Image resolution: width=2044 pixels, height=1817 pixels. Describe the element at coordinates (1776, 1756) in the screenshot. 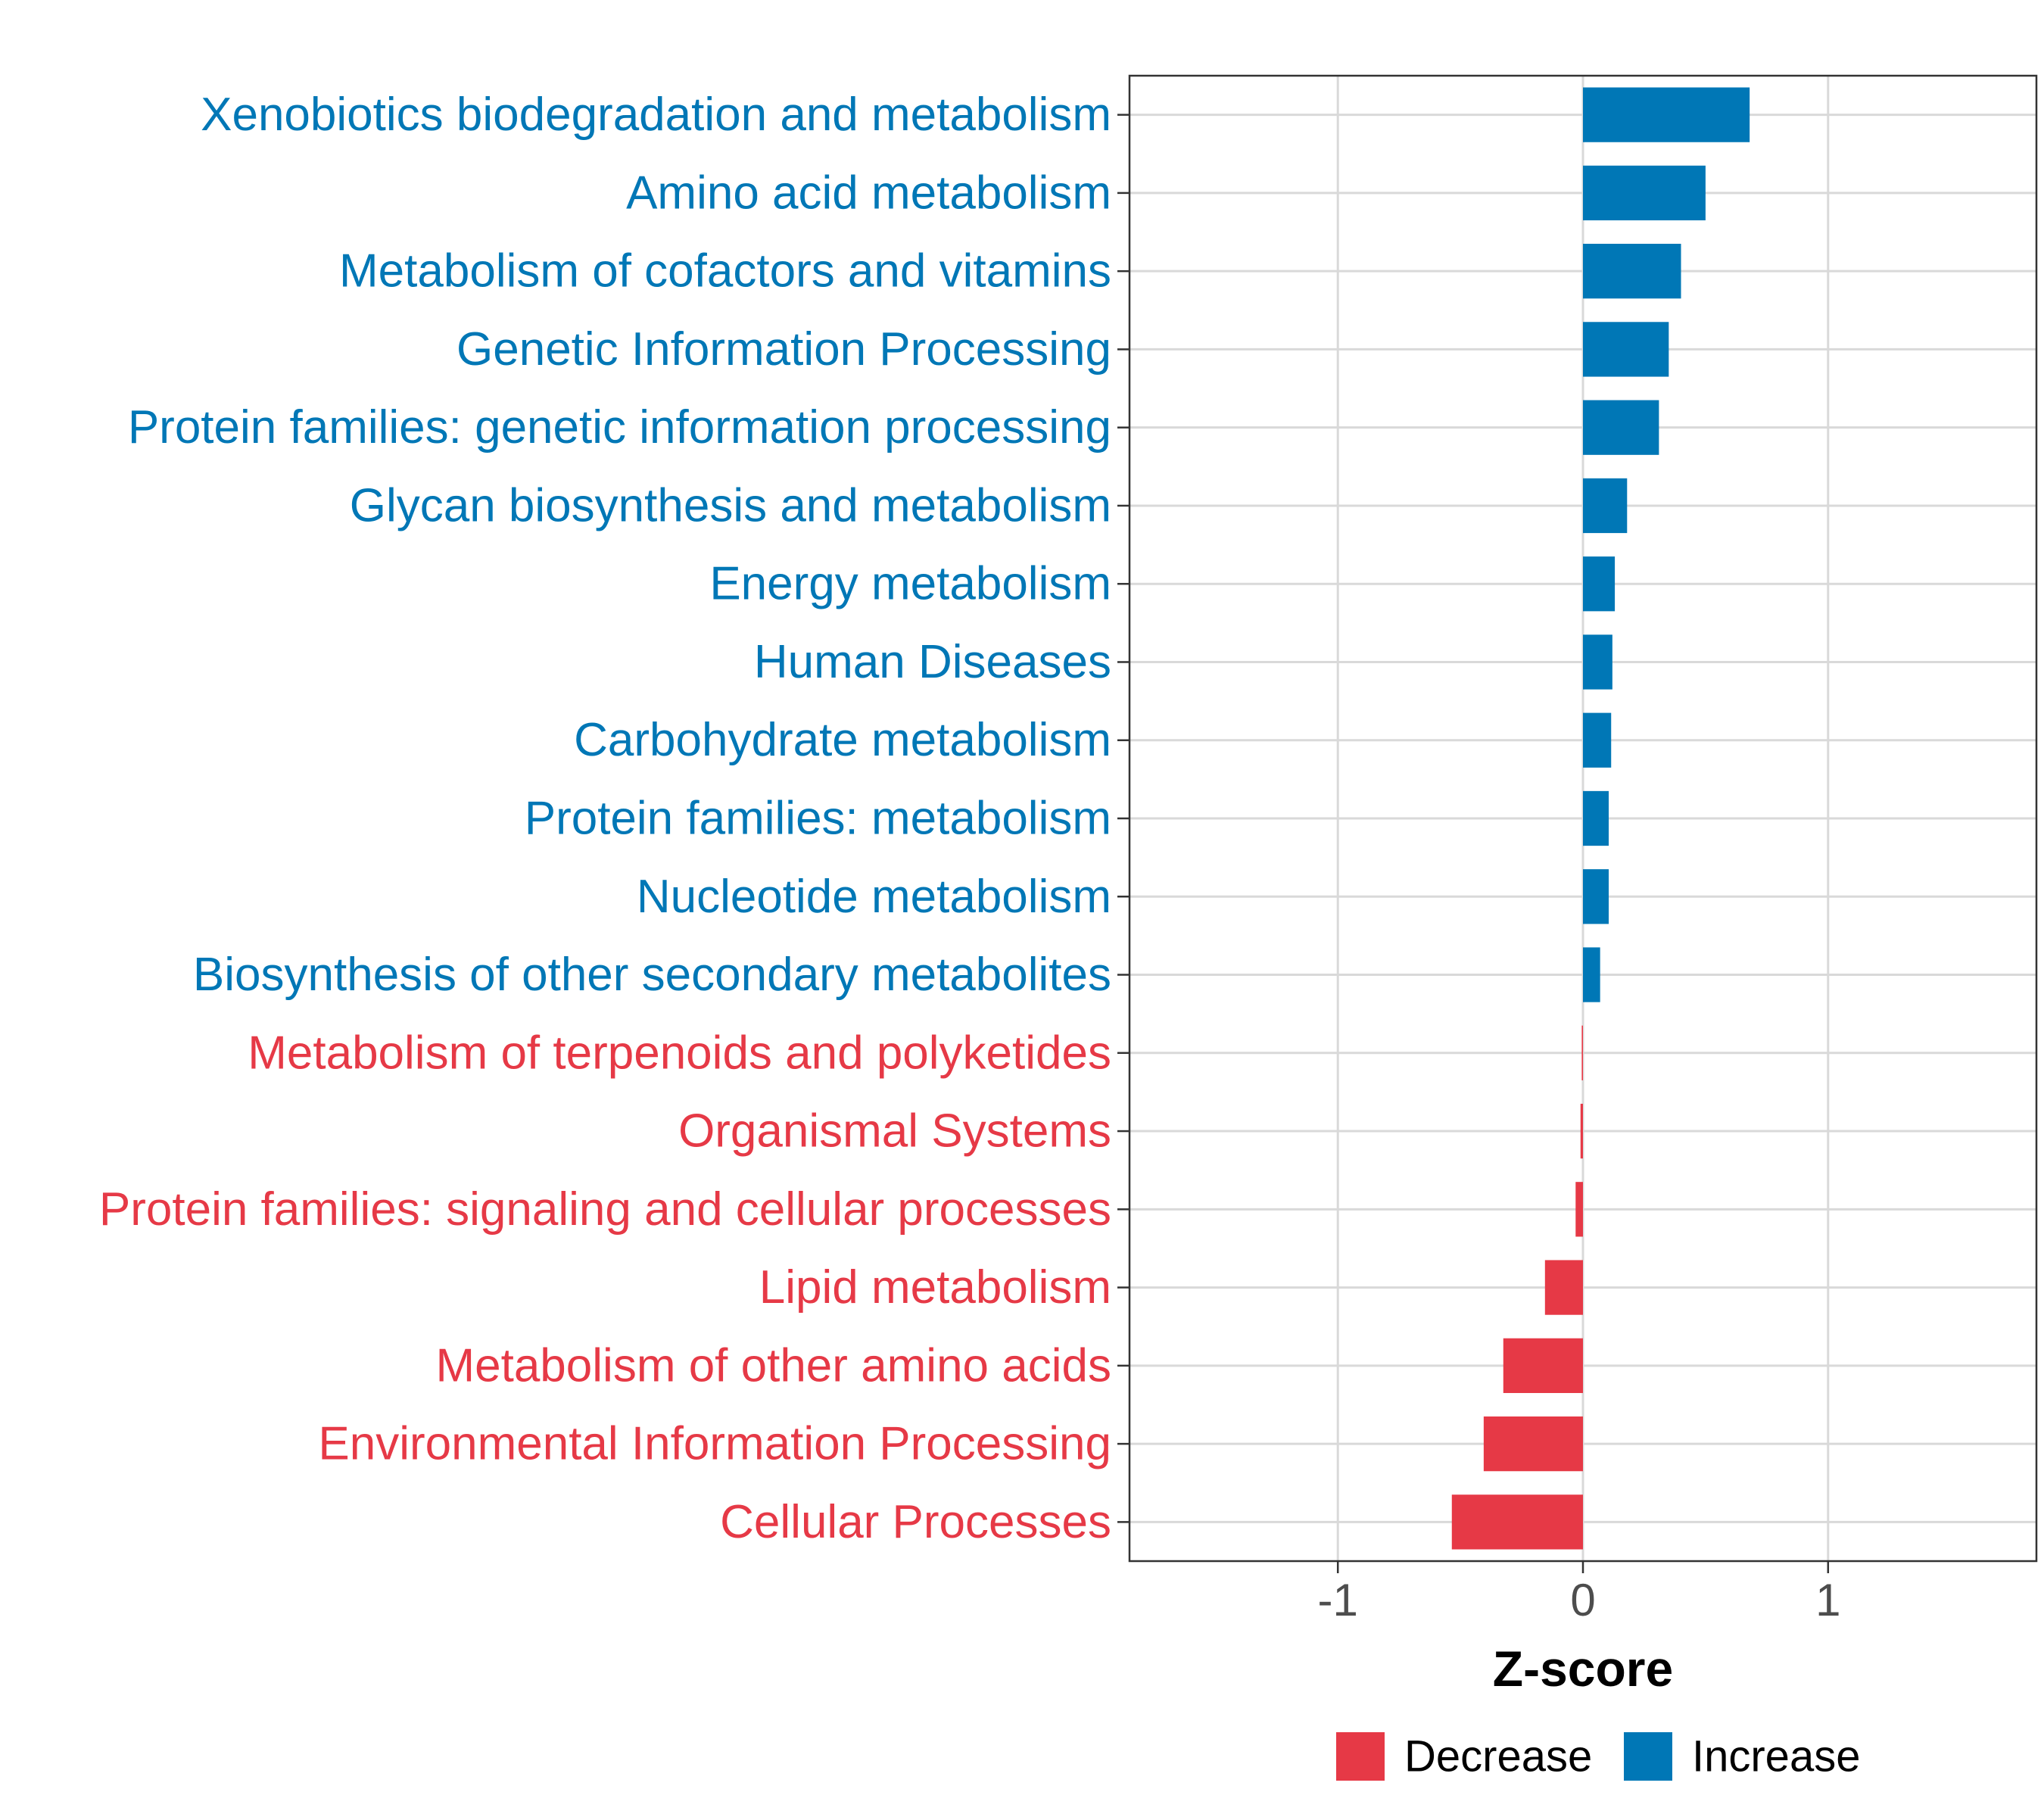

I see `legend-label-increase: Increase` at that location.